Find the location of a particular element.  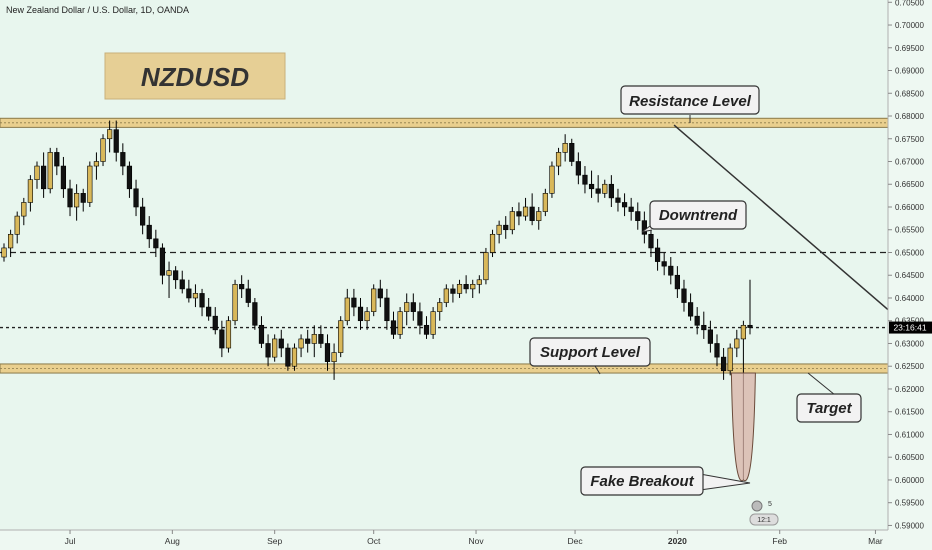

x-tick-label: Sep is located at coordinates (274, 541).